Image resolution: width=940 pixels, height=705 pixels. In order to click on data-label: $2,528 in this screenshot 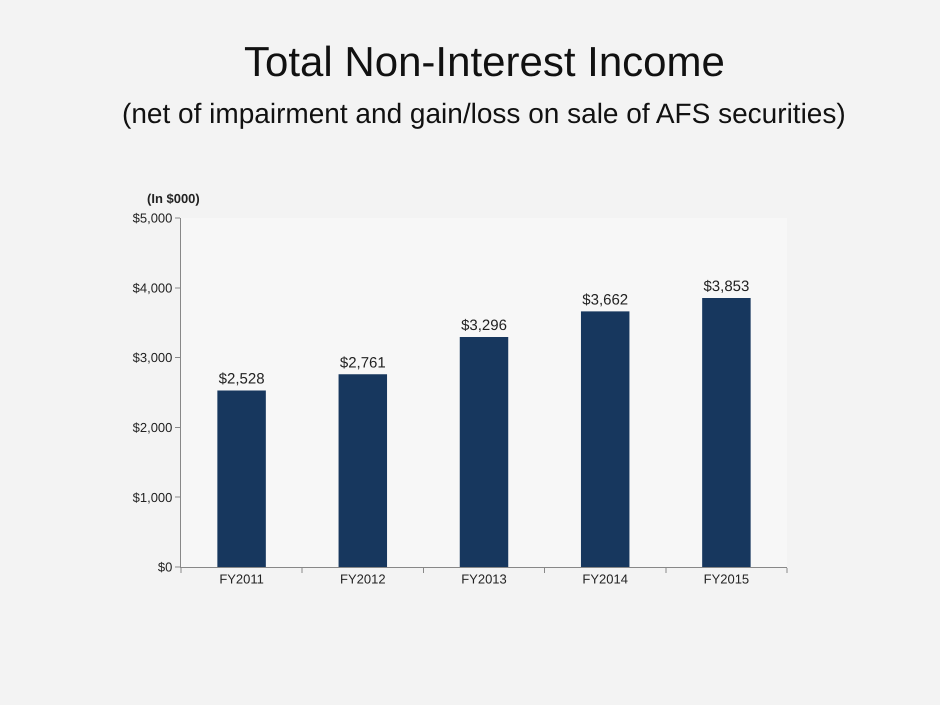, I will do `click(241, 379)`.